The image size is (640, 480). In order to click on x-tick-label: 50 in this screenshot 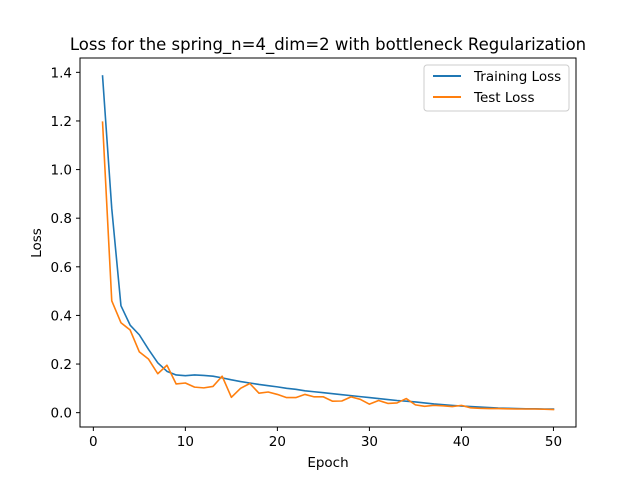, I will do `click(553, 442)`.